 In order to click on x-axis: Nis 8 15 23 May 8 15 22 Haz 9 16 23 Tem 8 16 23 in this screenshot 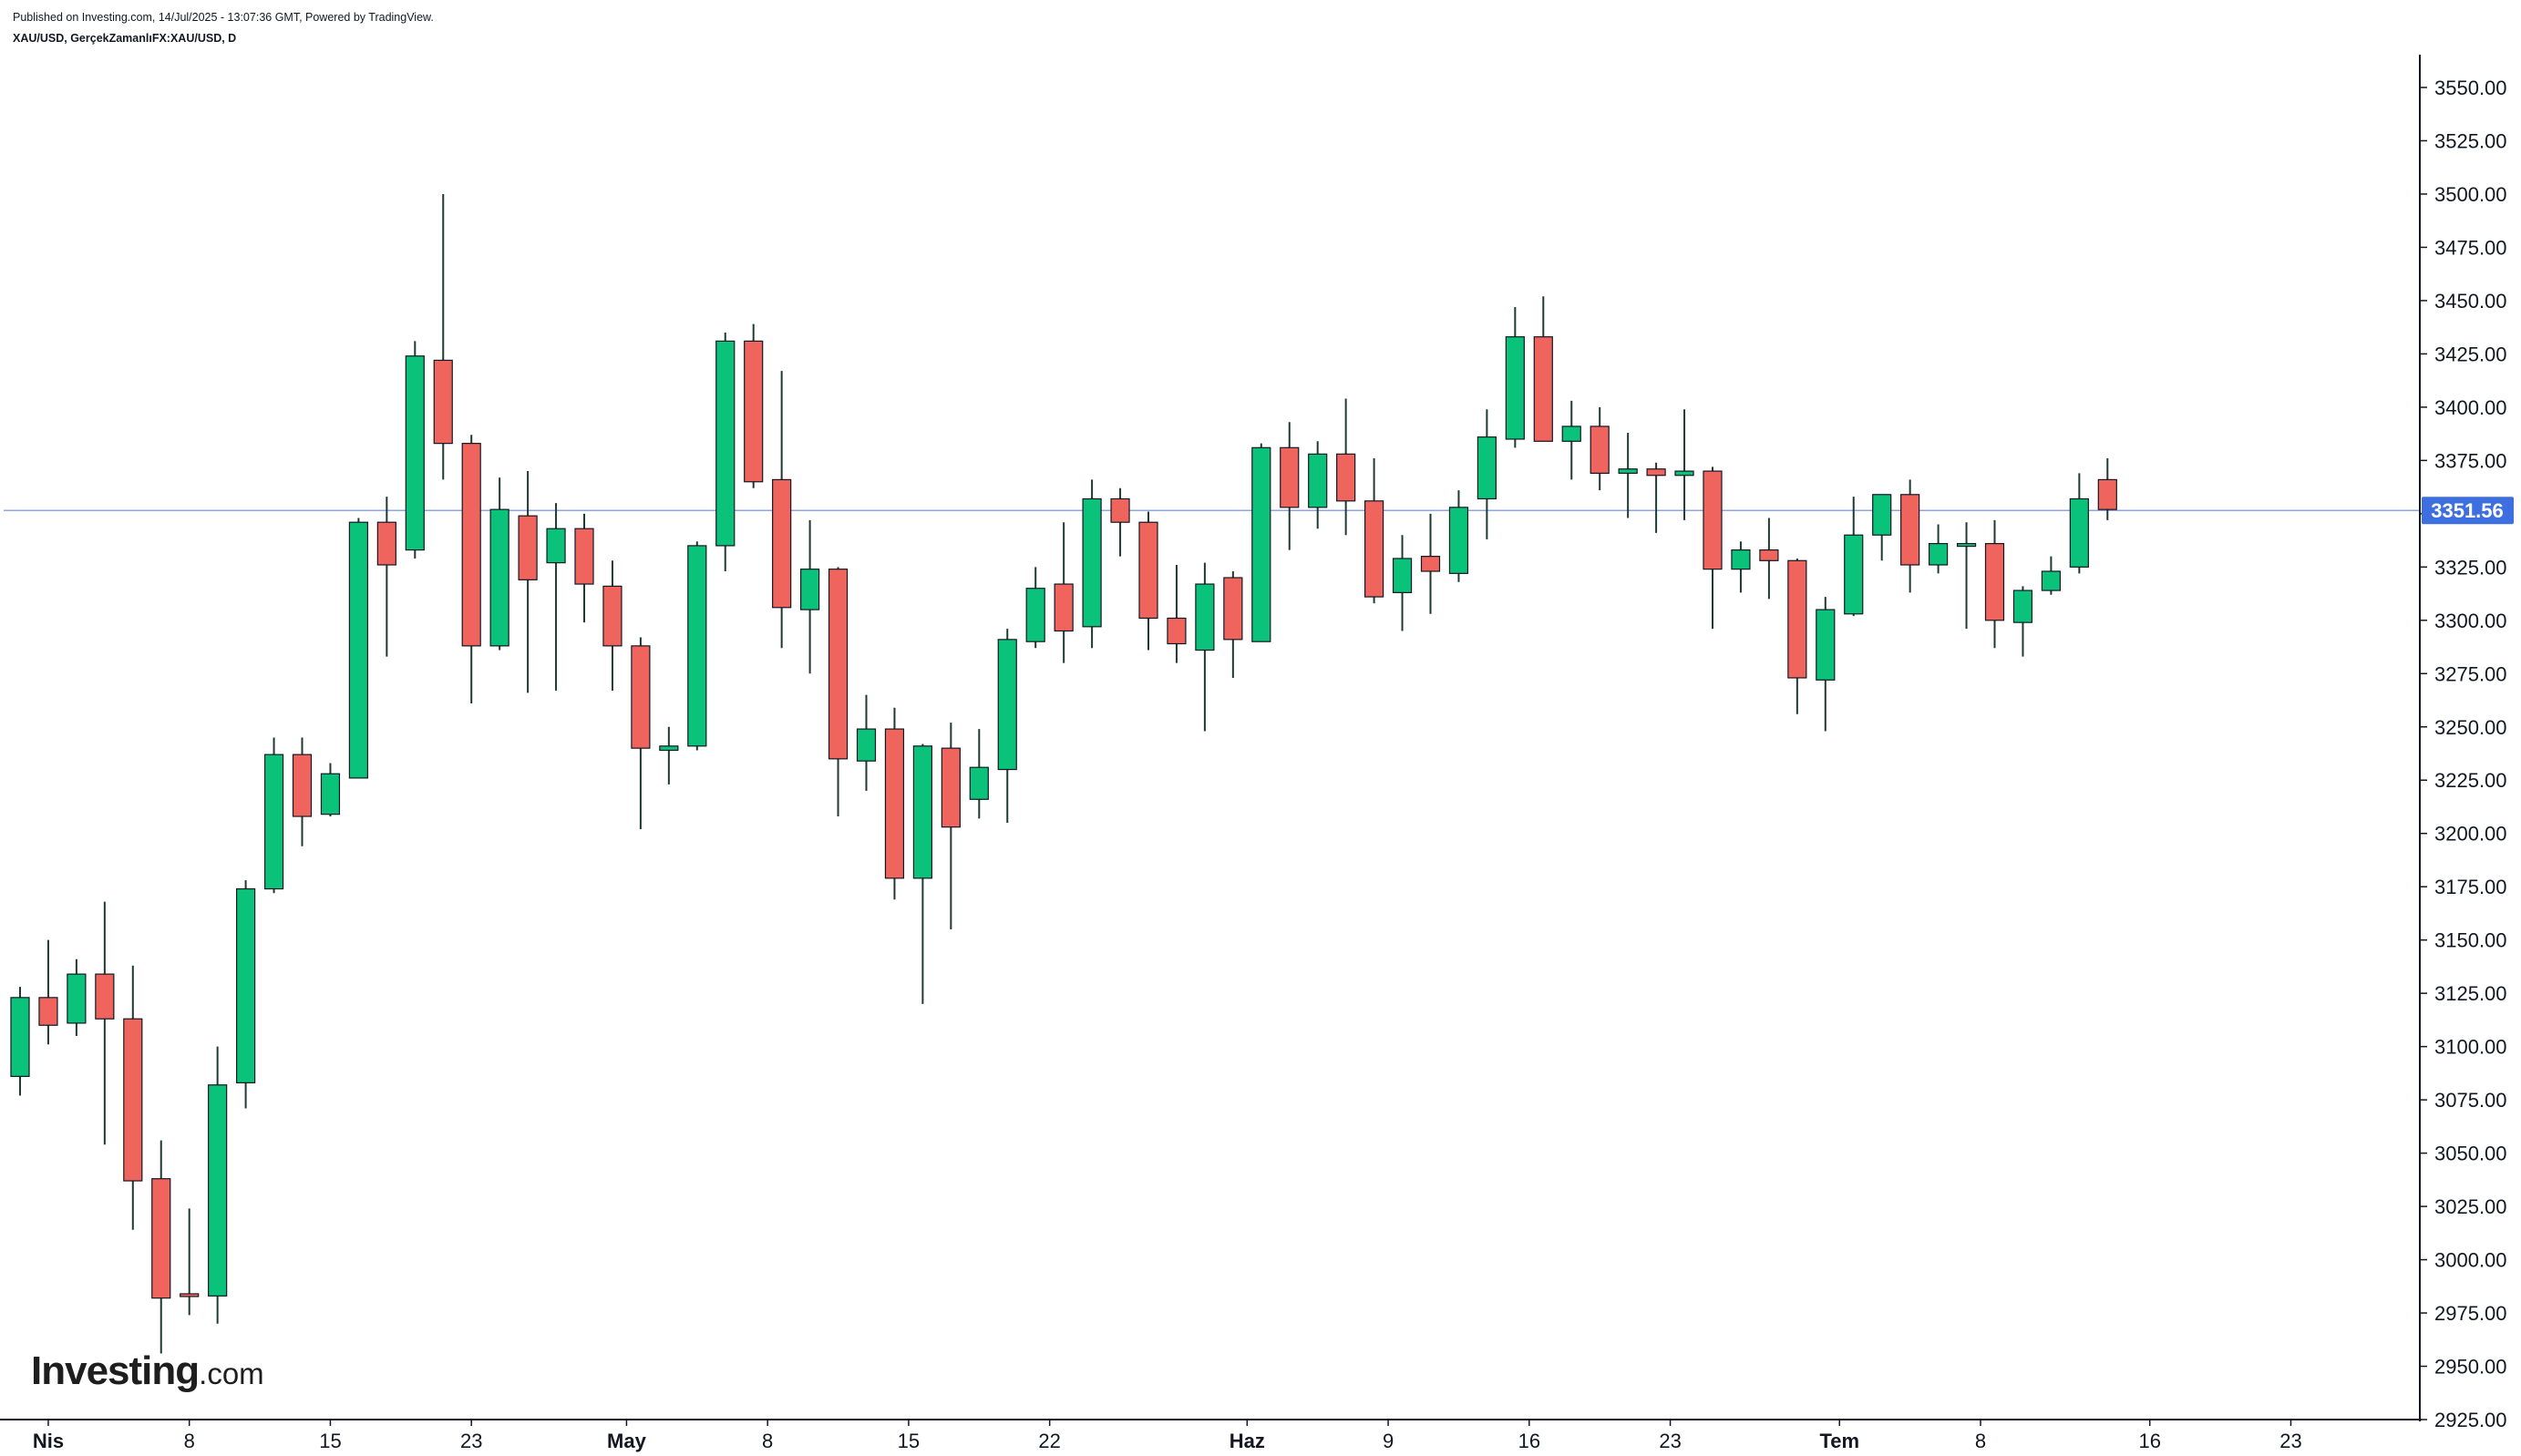, I will do `click(1211, 1436)`.